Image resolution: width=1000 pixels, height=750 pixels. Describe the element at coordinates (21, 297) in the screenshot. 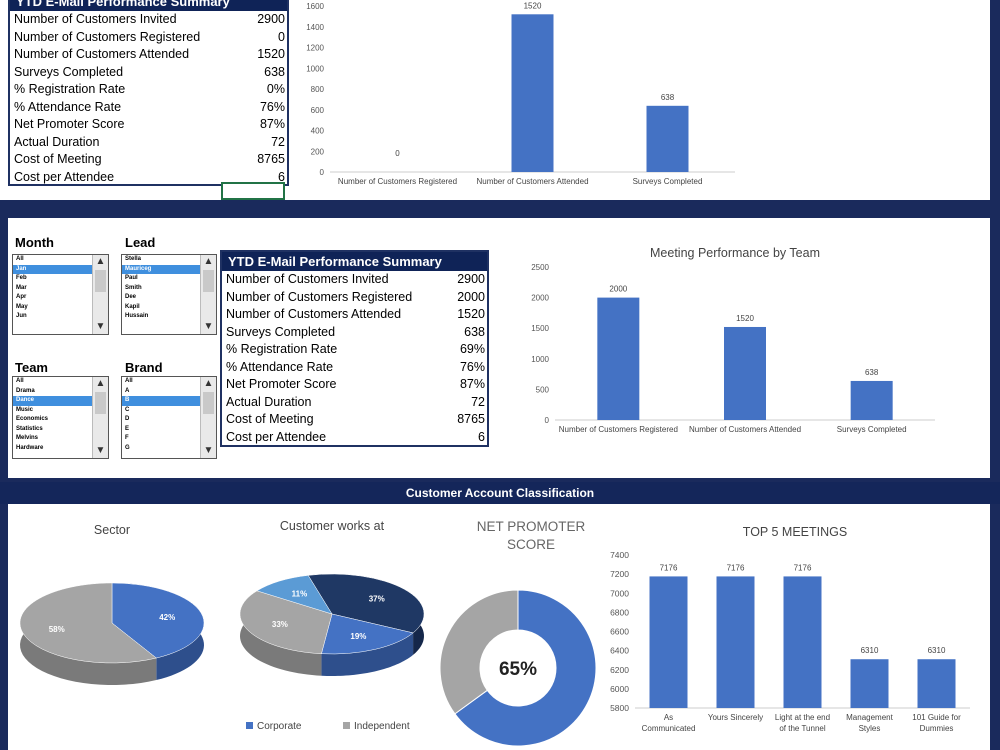

I see `slicer-item: Apr` at that location.